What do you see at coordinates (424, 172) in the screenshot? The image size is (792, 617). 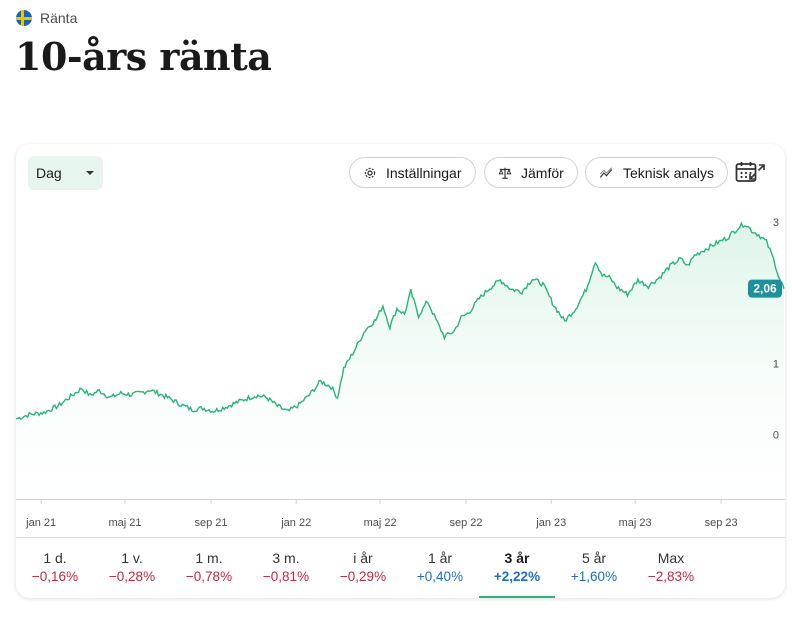 I see `settings-button-label: Inställningar` at bounding box center [424, 172].